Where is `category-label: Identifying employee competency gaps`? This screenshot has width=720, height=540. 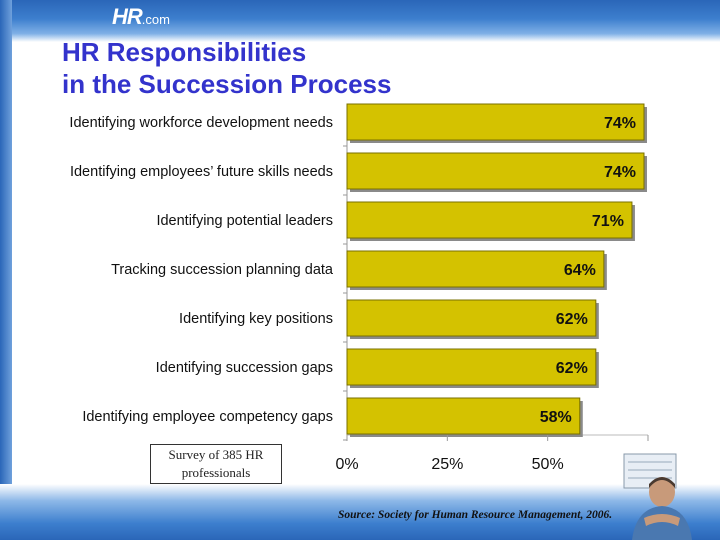 category-label: Identifying employee competency gaps is located at coordinates (207, 417).